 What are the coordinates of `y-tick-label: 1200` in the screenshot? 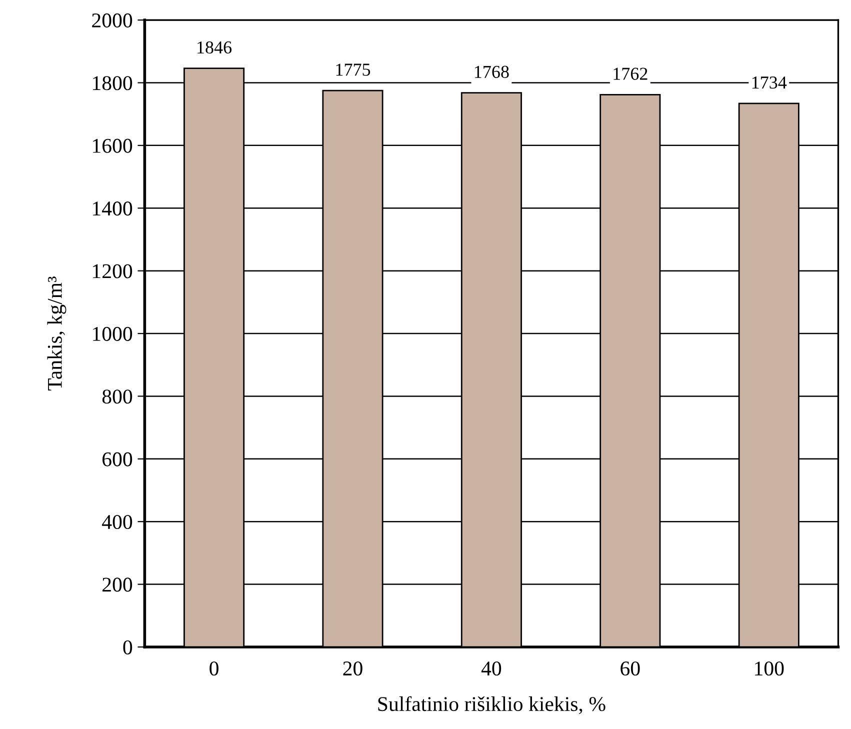 It's located at (112, 271).